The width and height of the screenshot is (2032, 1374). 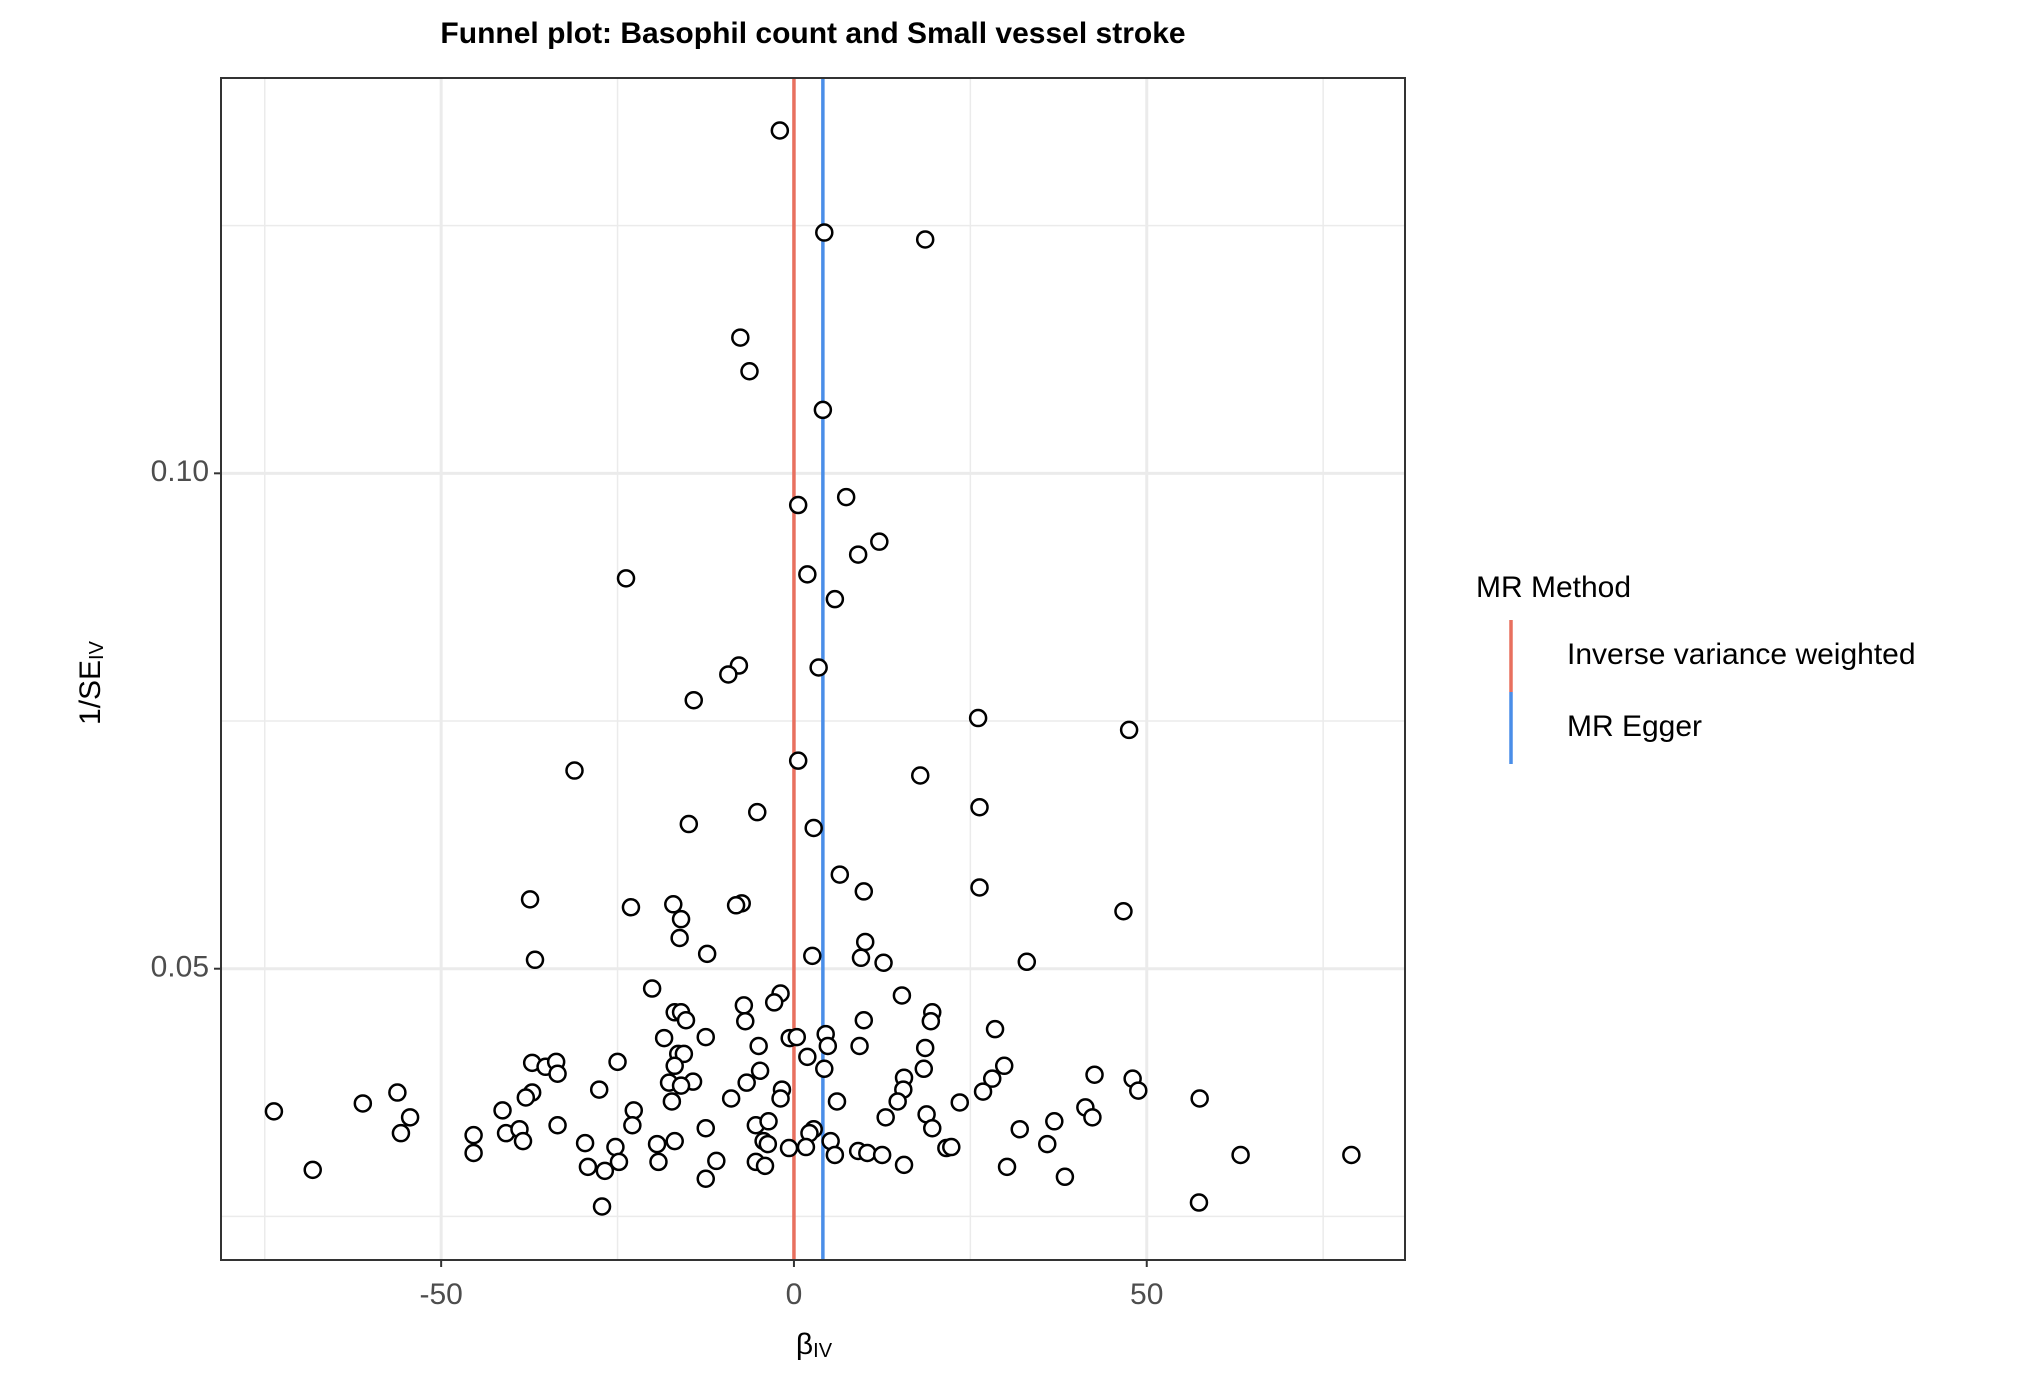 I want to click on y-tick-label: 0.10, so click(x=180, y=471).